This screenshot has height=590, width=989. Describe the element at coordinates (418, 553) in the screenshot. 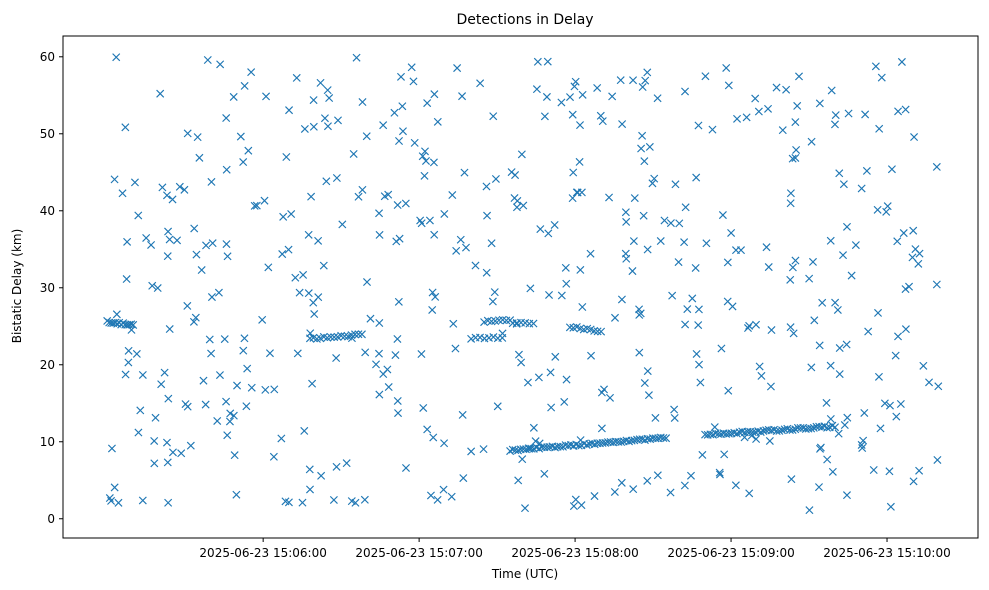

I see `x-tick-label: 2025-06-23 15:07:00` at that location.